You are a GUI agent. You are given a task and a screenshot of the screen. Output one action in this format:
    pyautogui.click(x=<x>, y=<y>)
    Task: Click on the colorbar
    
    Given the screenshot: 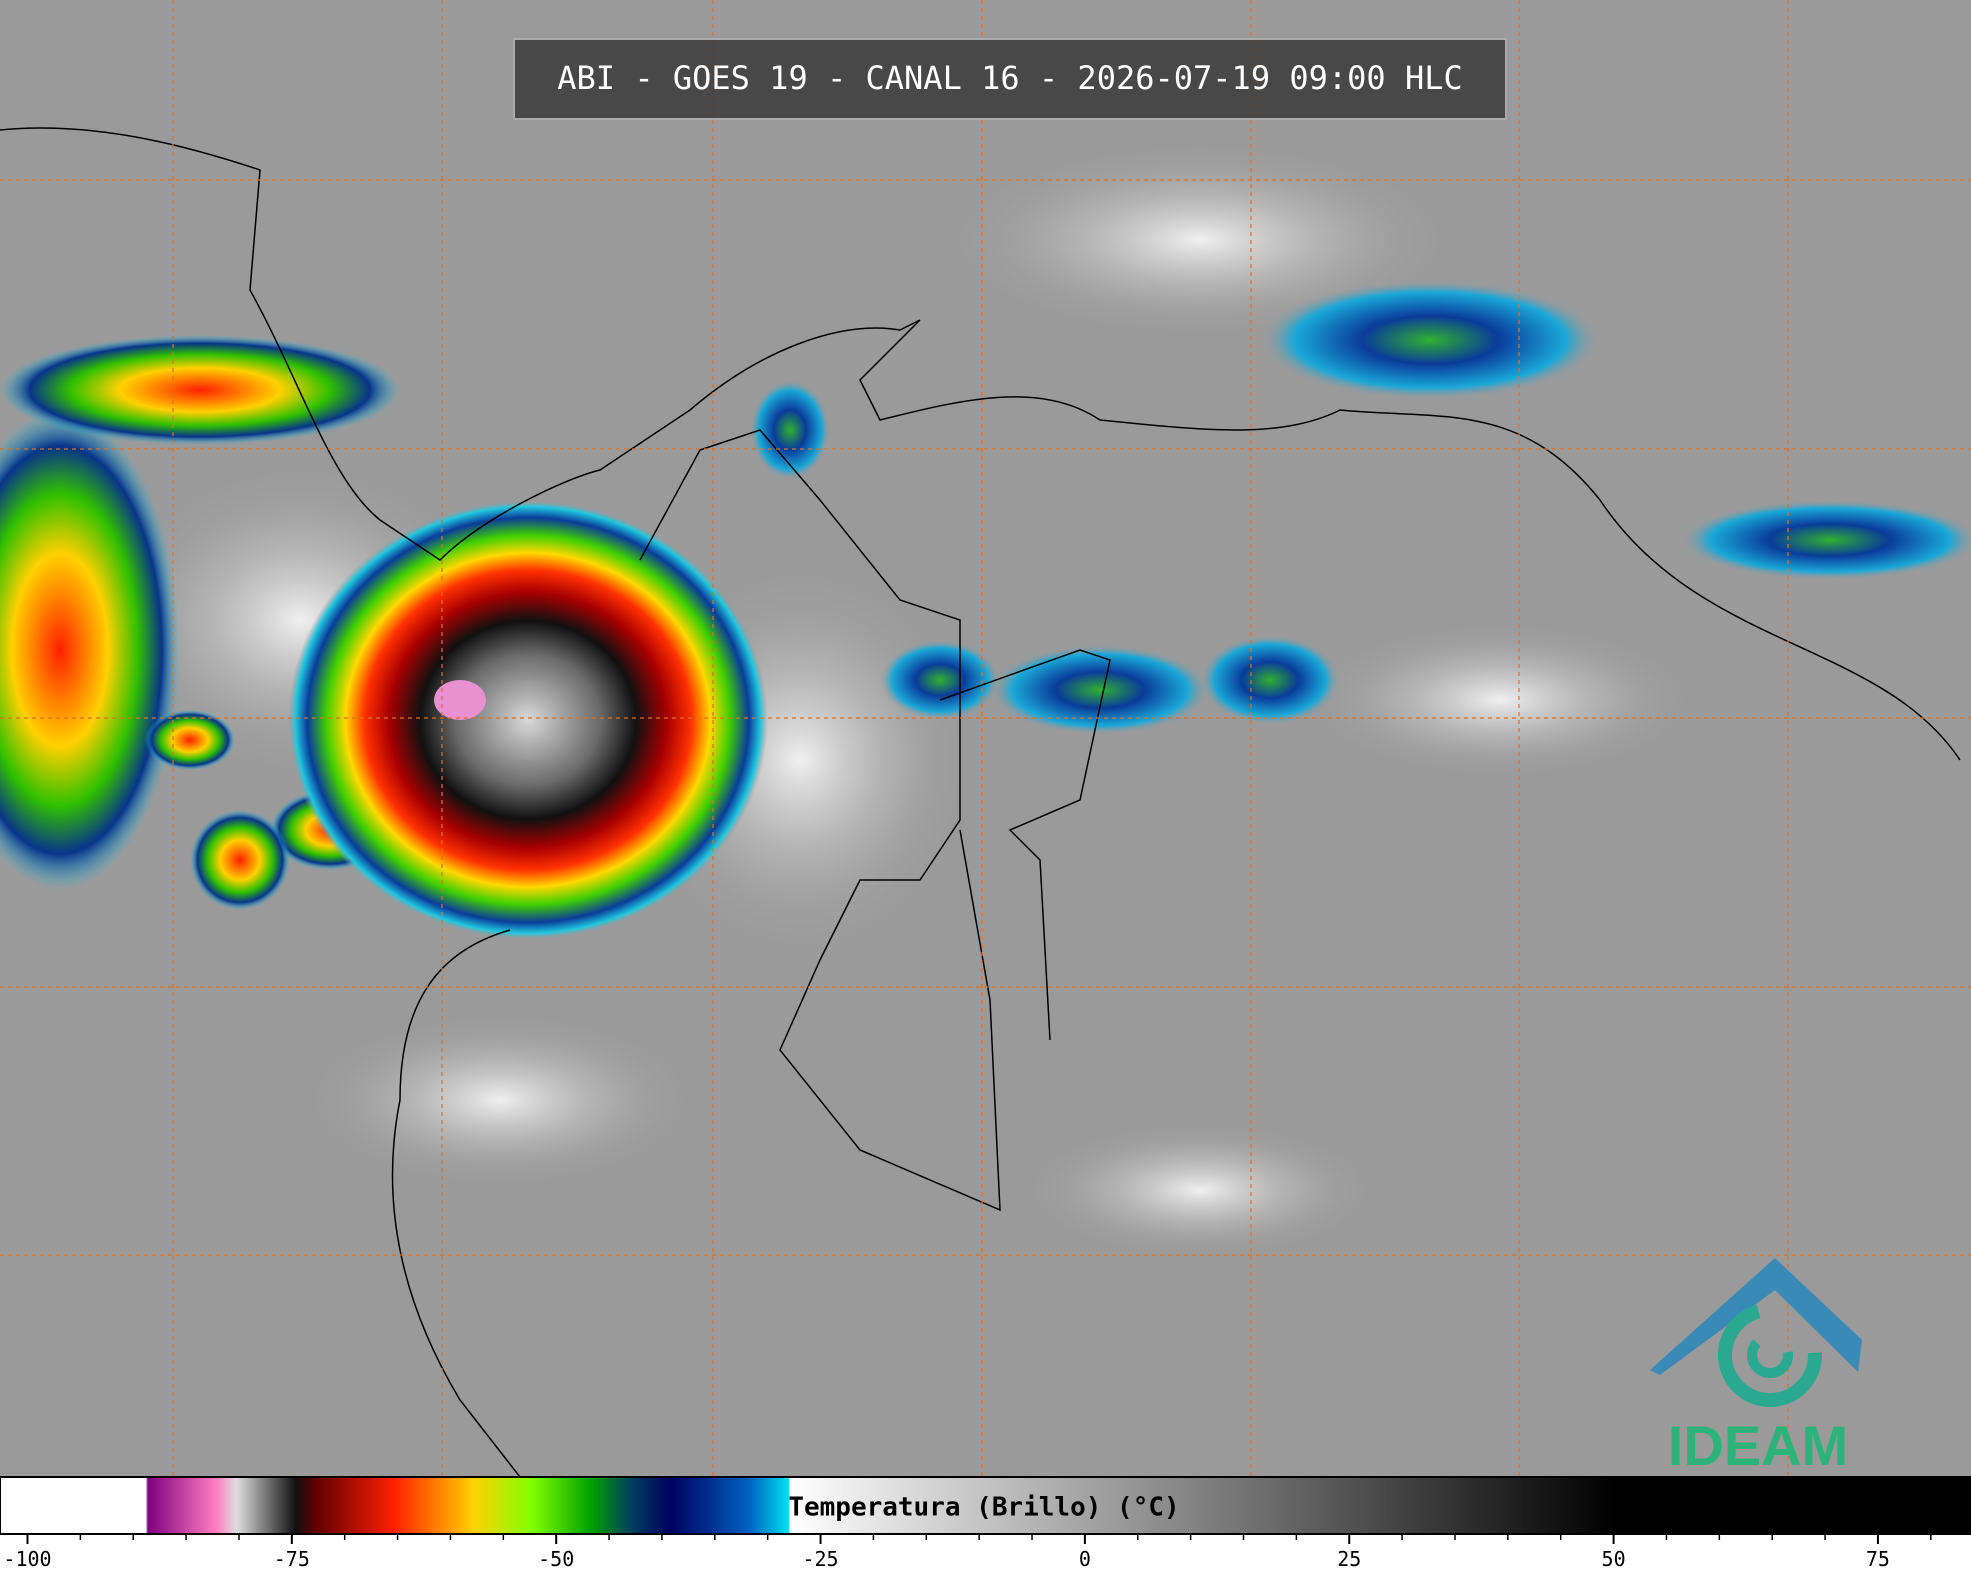 What is the action you would take?
    pyautogui.click(x=985, y=1505)
    